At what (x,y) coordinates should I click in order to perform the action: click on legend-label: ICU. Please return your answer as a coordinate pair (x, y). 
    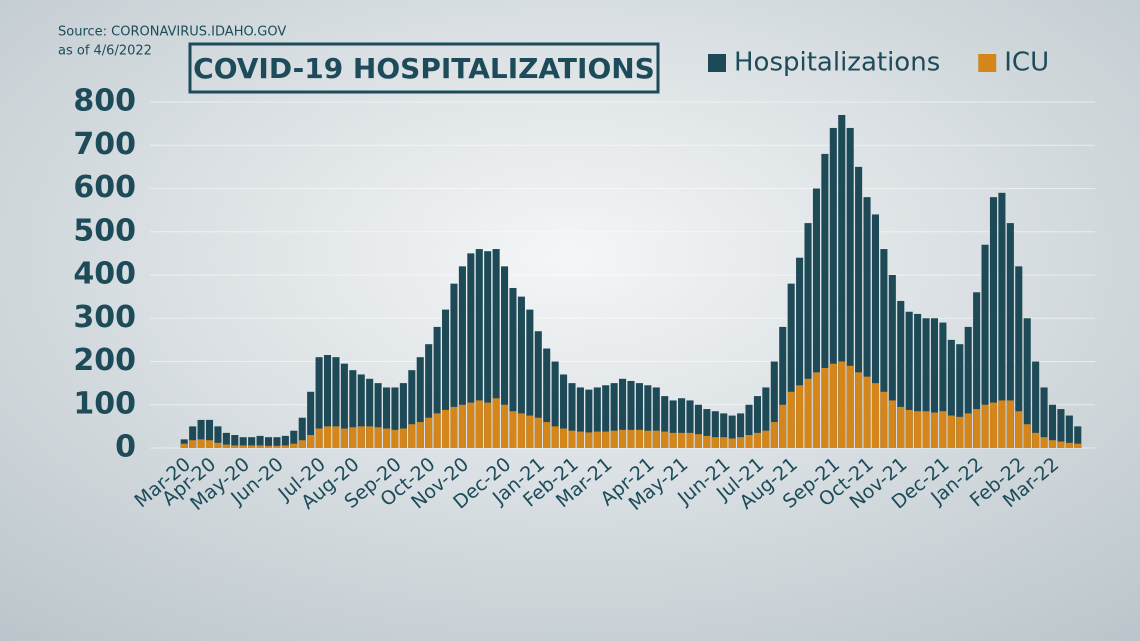
    Looking at the image, I should click on (1026, 63).